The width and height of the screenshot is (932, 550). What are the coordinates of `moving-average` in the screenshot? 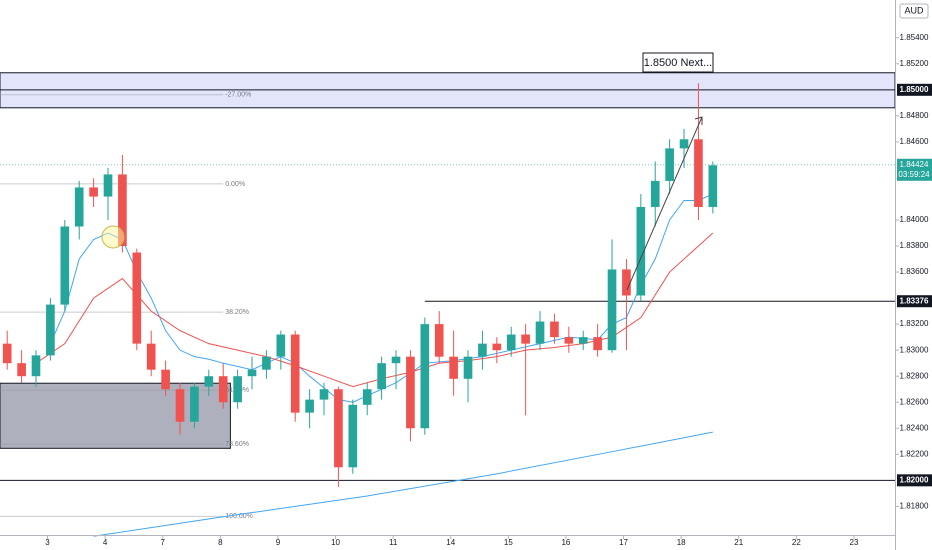 It's located at (403, 484).